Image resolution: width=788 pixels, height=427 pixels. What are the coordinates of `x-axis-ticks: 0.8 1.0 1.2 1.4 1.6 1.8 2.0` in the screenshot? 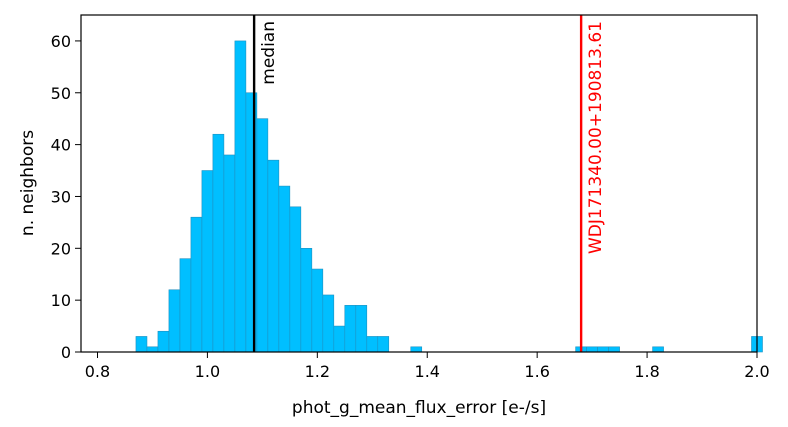 It's located at (427, 366).